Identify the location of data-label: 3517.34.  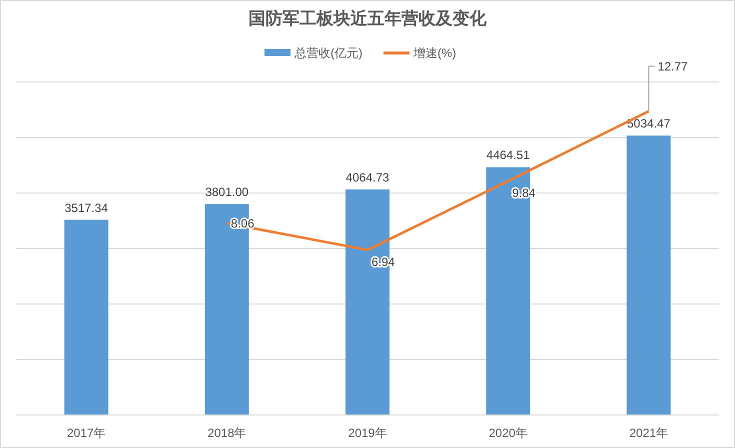
(86, 207).